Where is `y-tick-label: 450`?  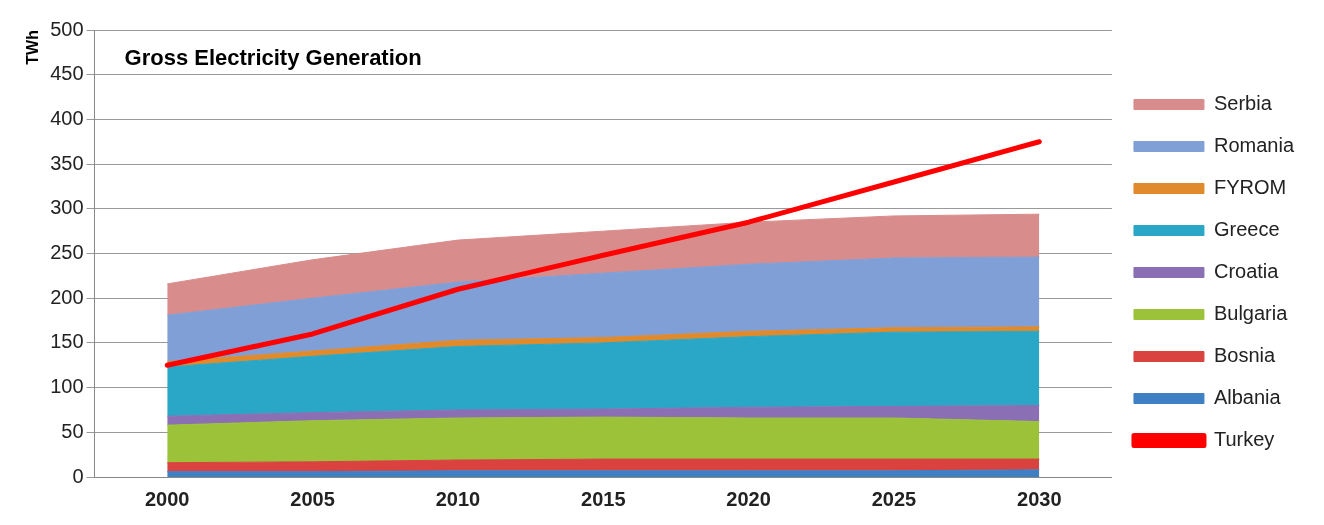
y-tick-label: 450 is located at coordinates (67, 73).